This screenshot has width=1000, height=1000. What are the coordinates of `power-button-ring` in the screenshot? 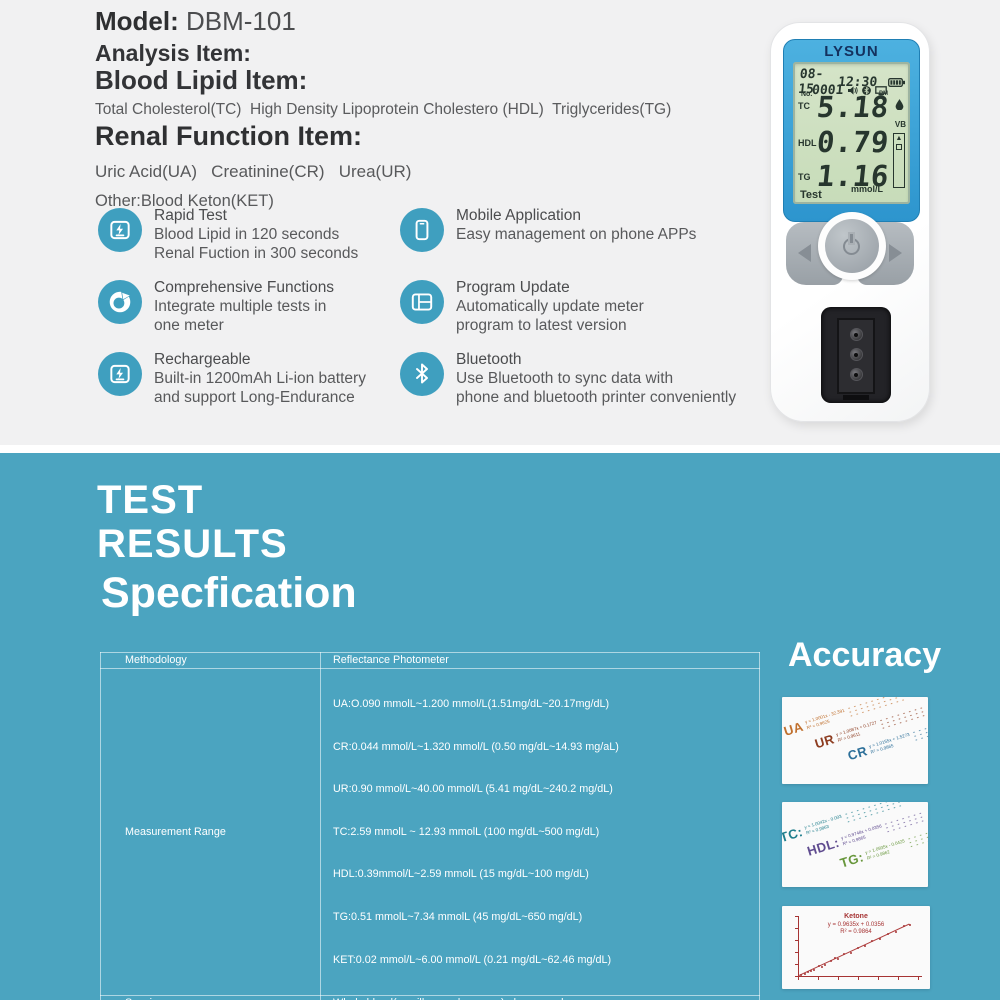 It's located at (852, 246).